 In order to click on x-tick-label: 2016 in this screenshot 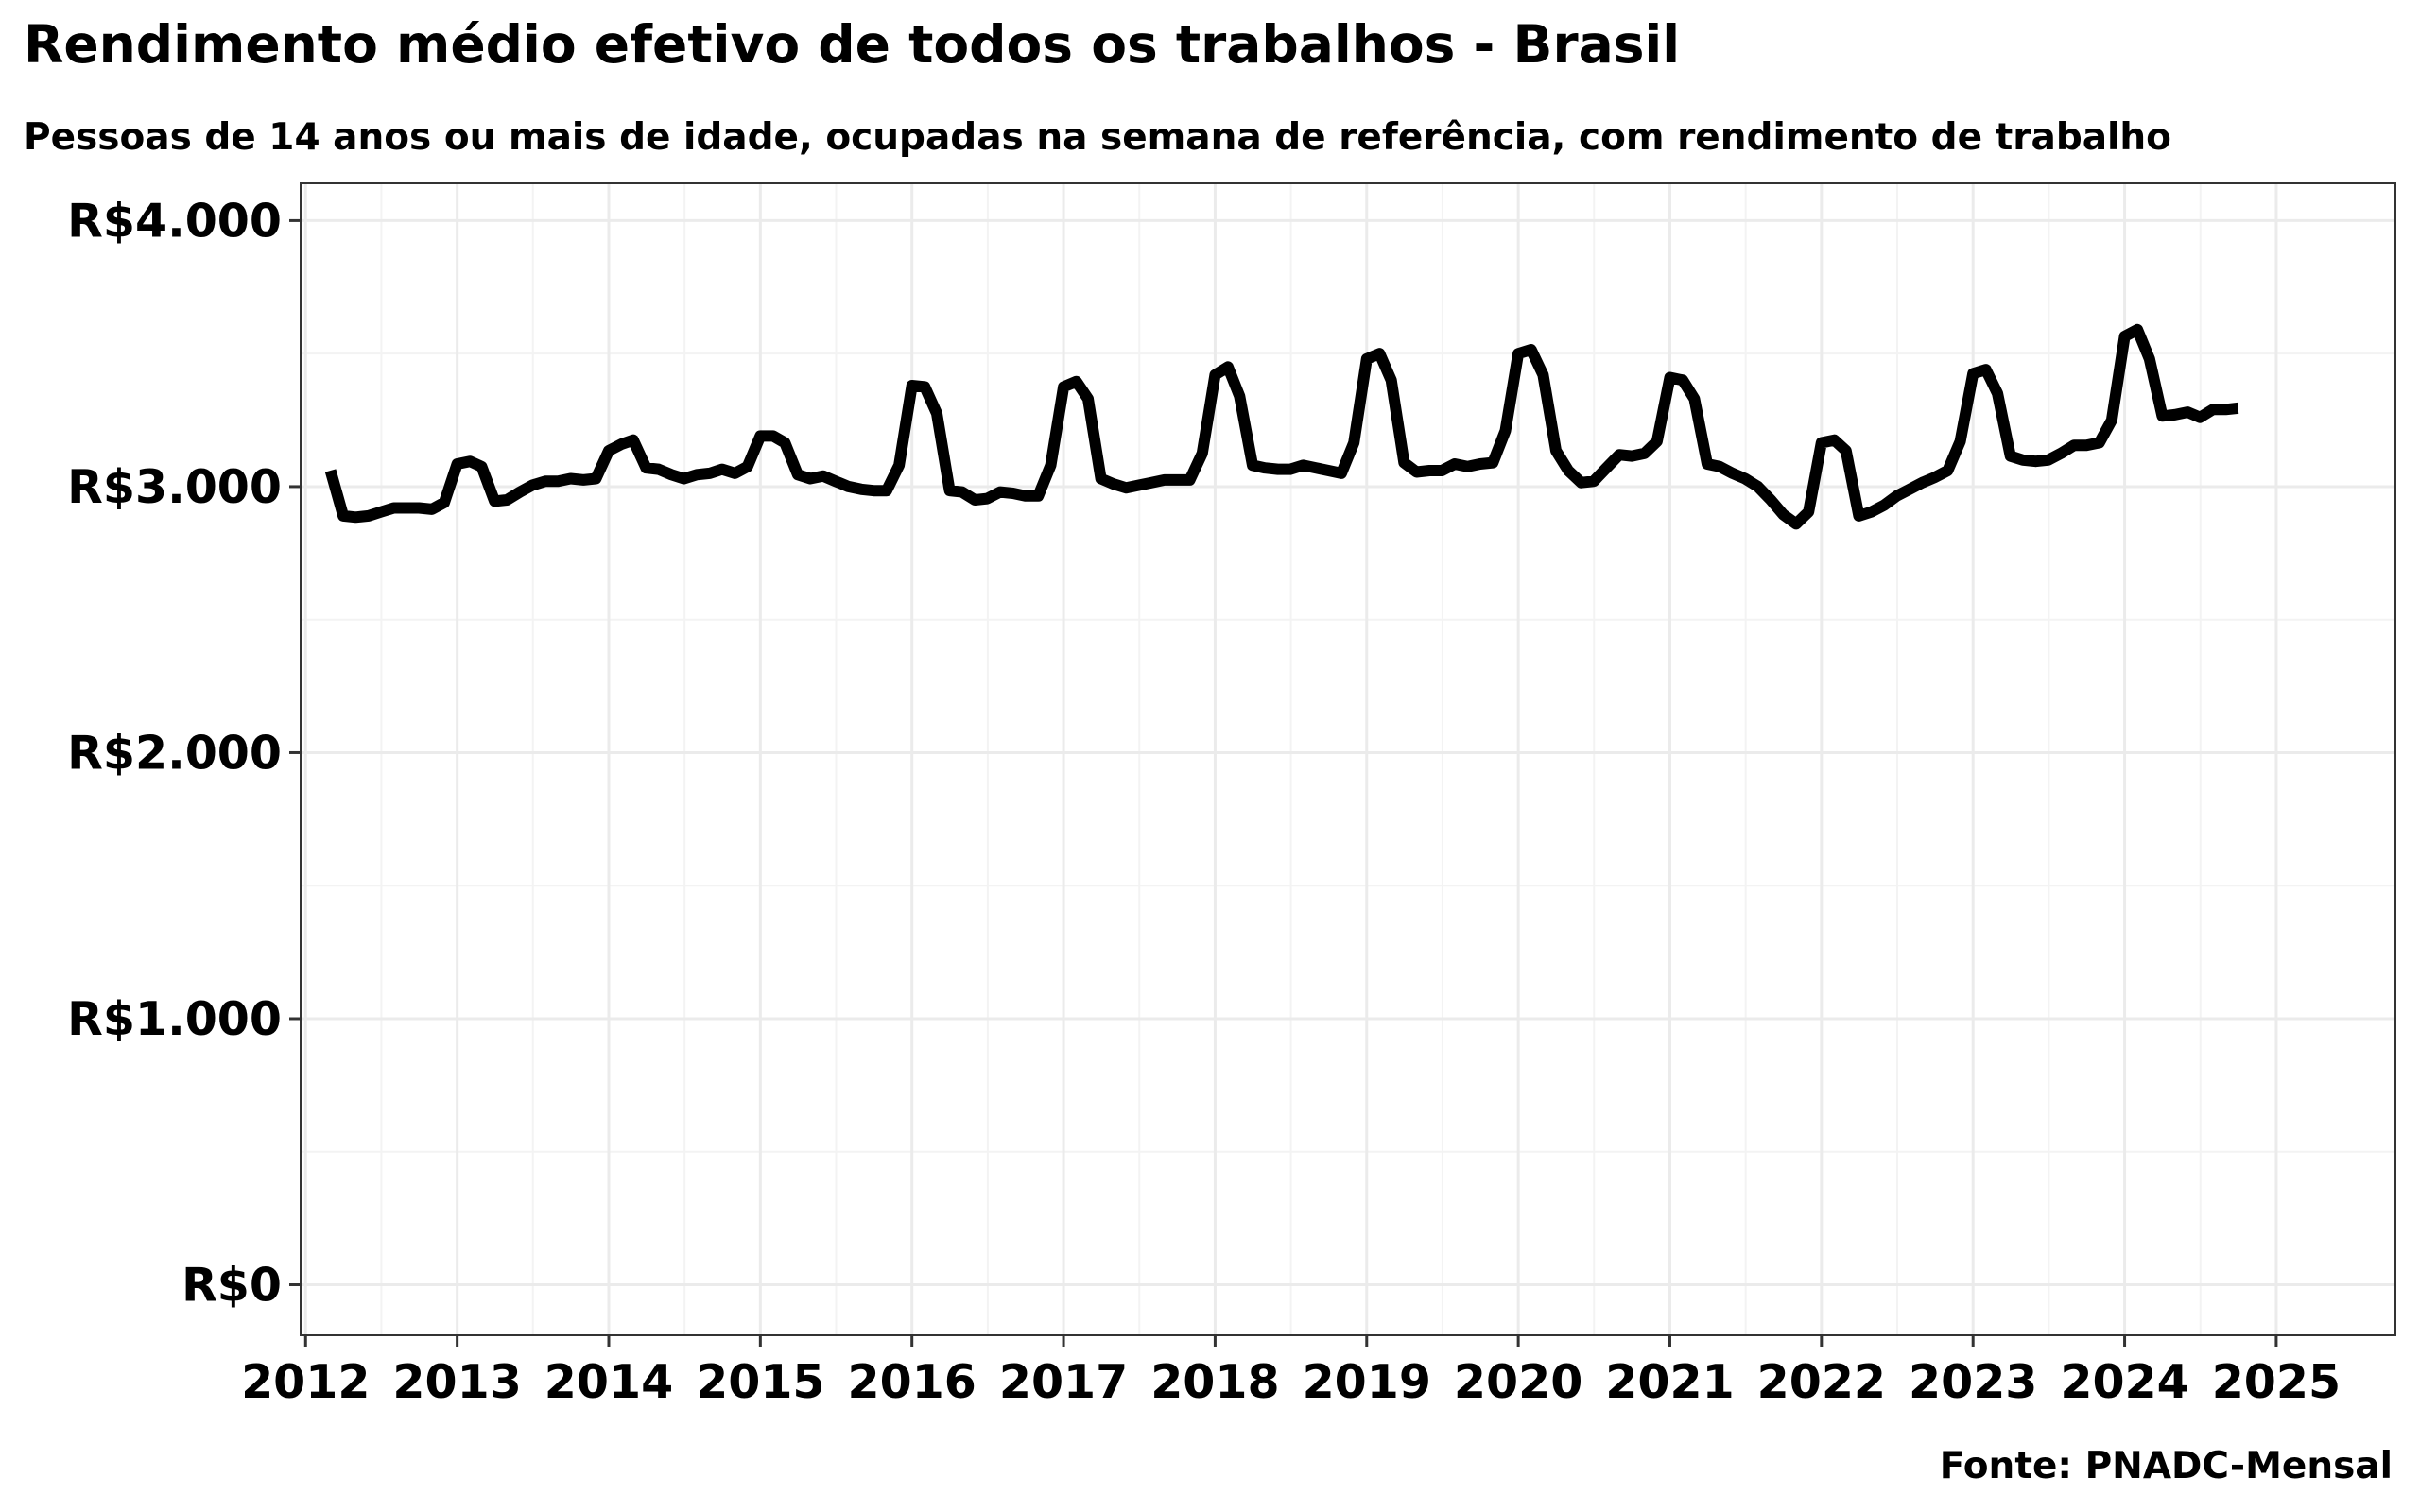, I will do `click(913, 1382)`.